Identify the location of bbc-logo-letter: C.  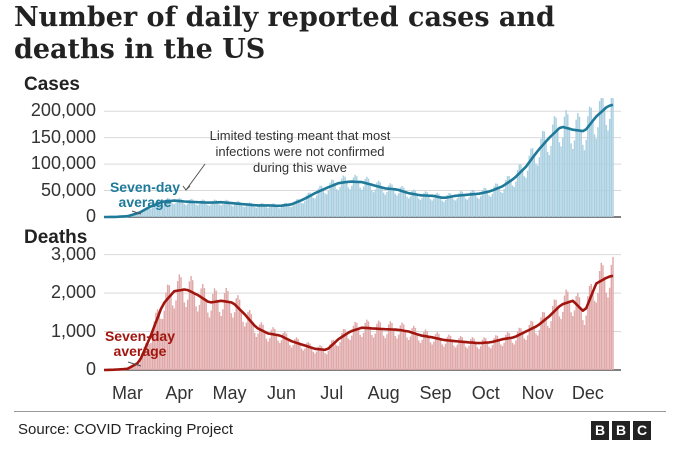
(642, 430).